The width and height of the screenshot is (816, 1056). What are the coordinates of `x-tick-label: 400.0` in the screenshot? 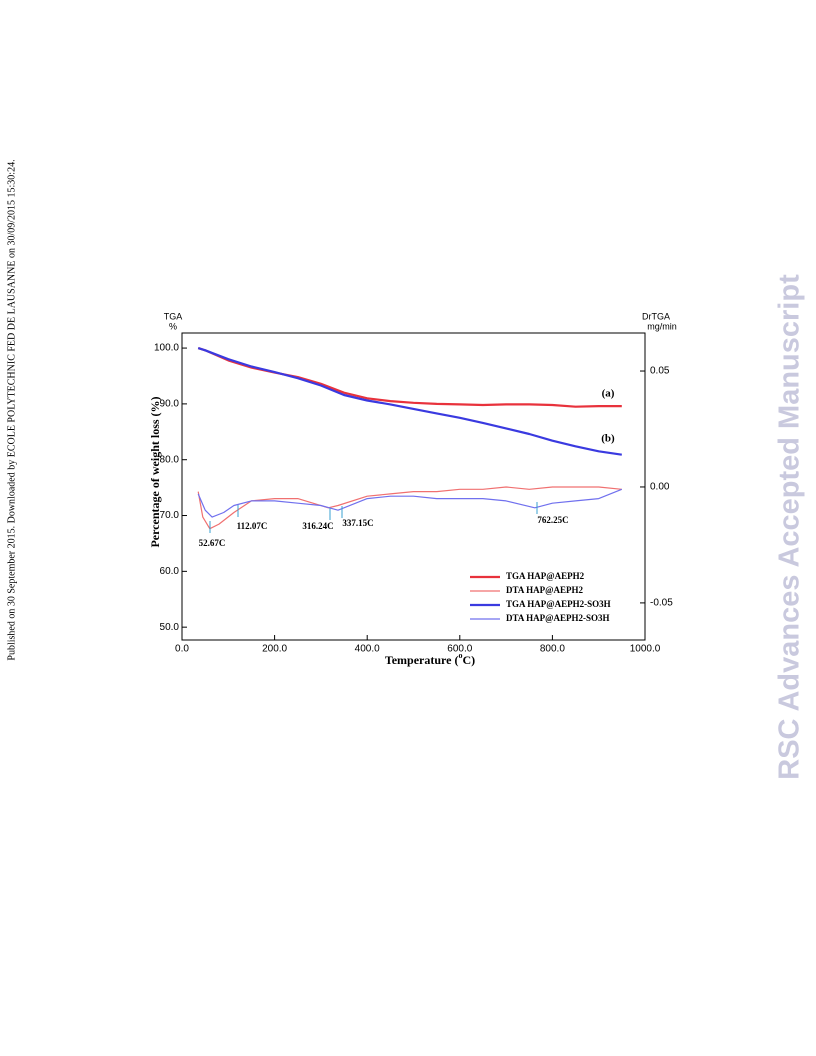 It's located at (367, 649).